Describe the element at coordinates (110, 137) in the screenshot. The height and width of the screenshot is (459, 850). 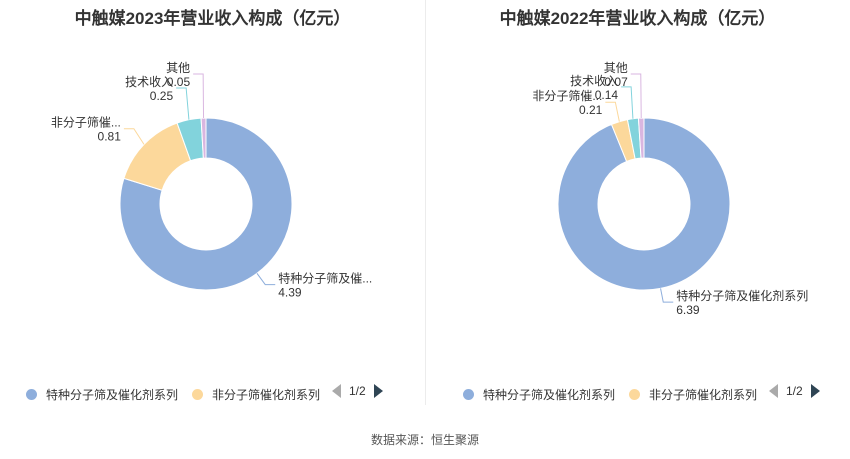
I see `slice-value-label: 0.81` at that location.